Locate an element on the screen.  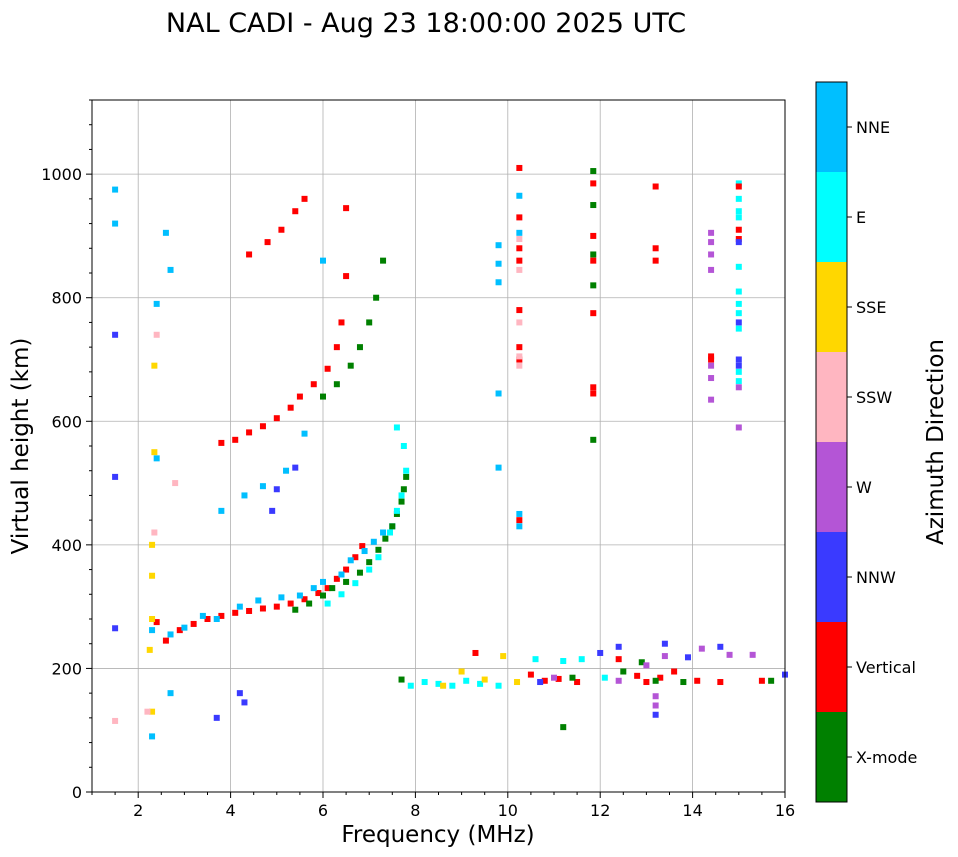
echo-group-o-trace-f1-scatter is located at coordinates (272, 580).